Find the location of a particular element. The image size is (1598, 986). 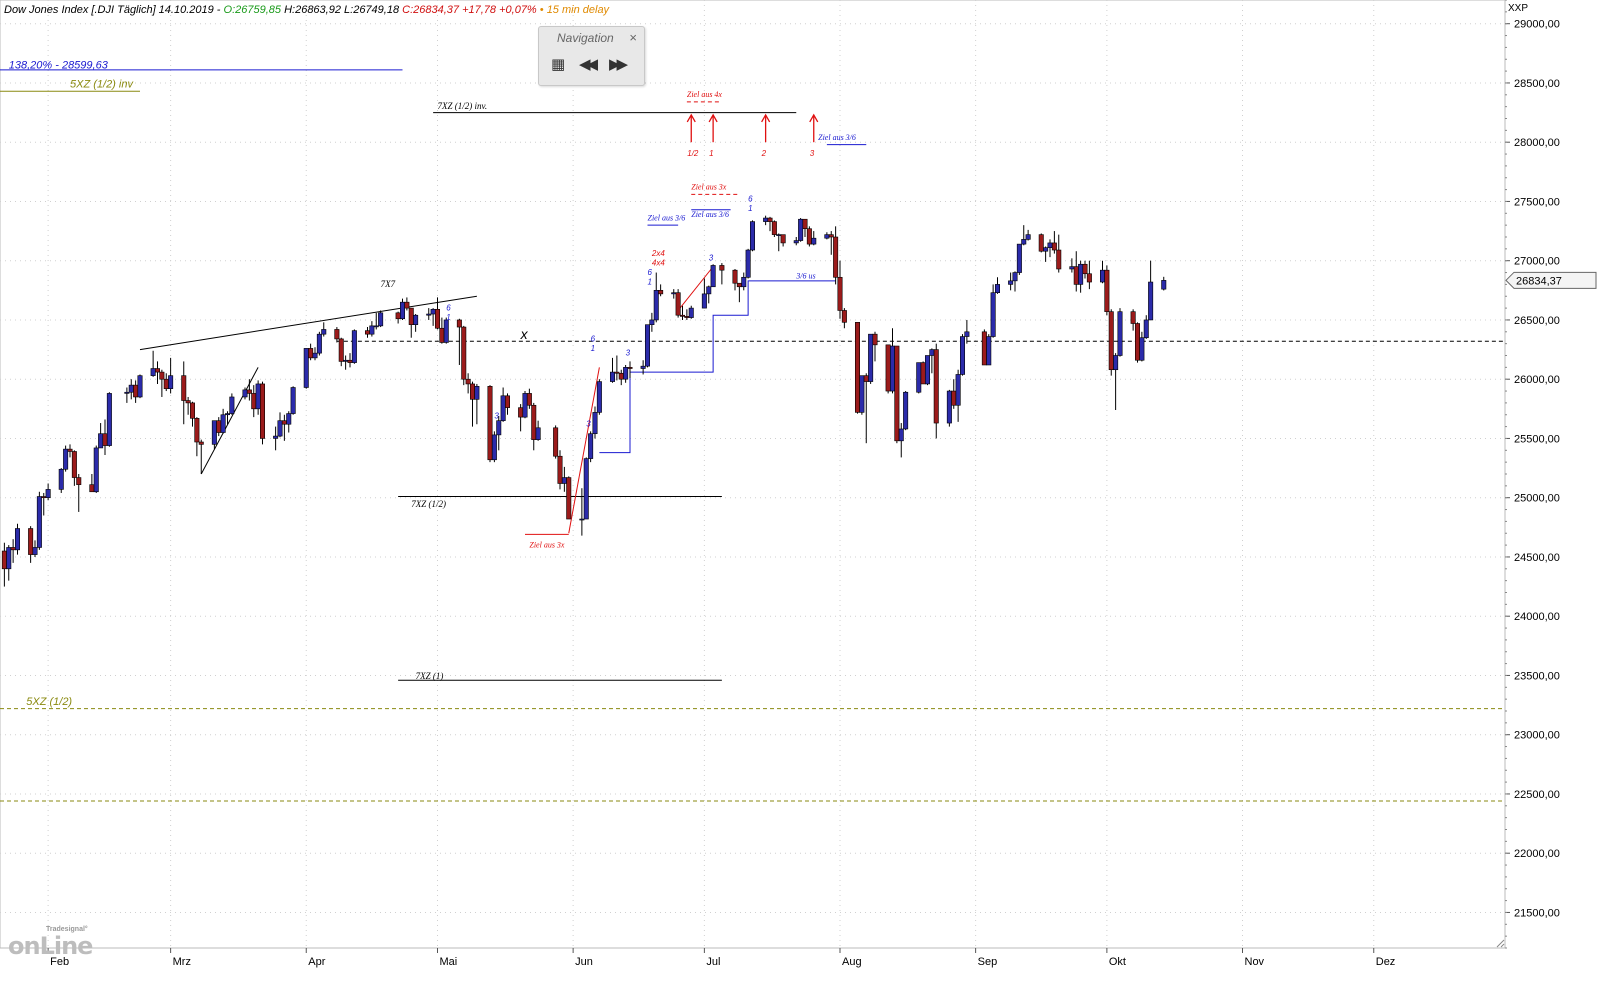

y-tick-label: 27500,00 is located at coordinates (1537, 202).